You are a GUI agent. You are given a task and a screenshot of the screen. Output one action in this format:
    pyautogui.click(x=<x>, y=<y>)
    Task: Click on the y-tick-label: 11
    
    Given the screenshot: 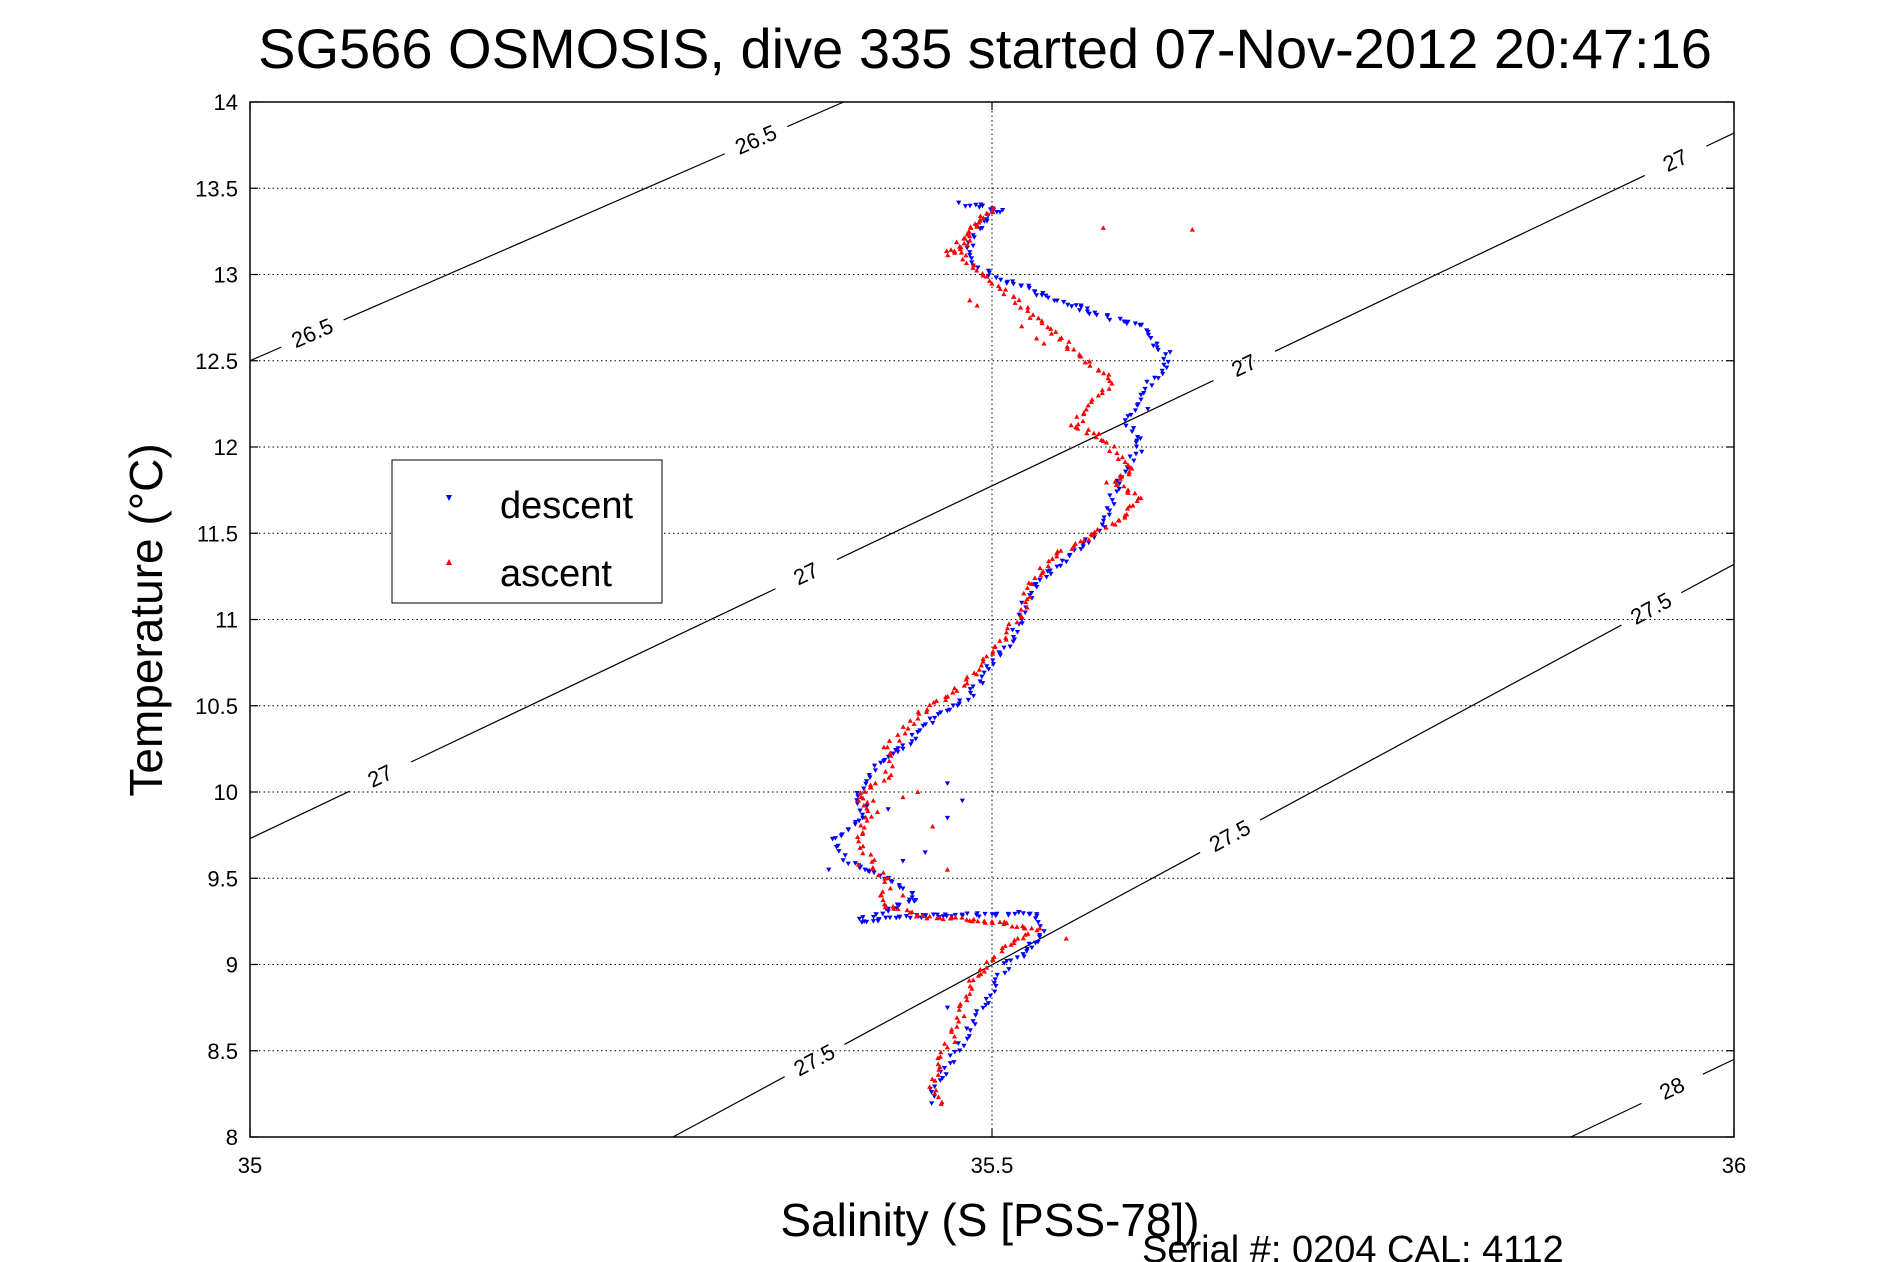 What is the action you would take?
    pyautogui.click(x=226, y=620)
    